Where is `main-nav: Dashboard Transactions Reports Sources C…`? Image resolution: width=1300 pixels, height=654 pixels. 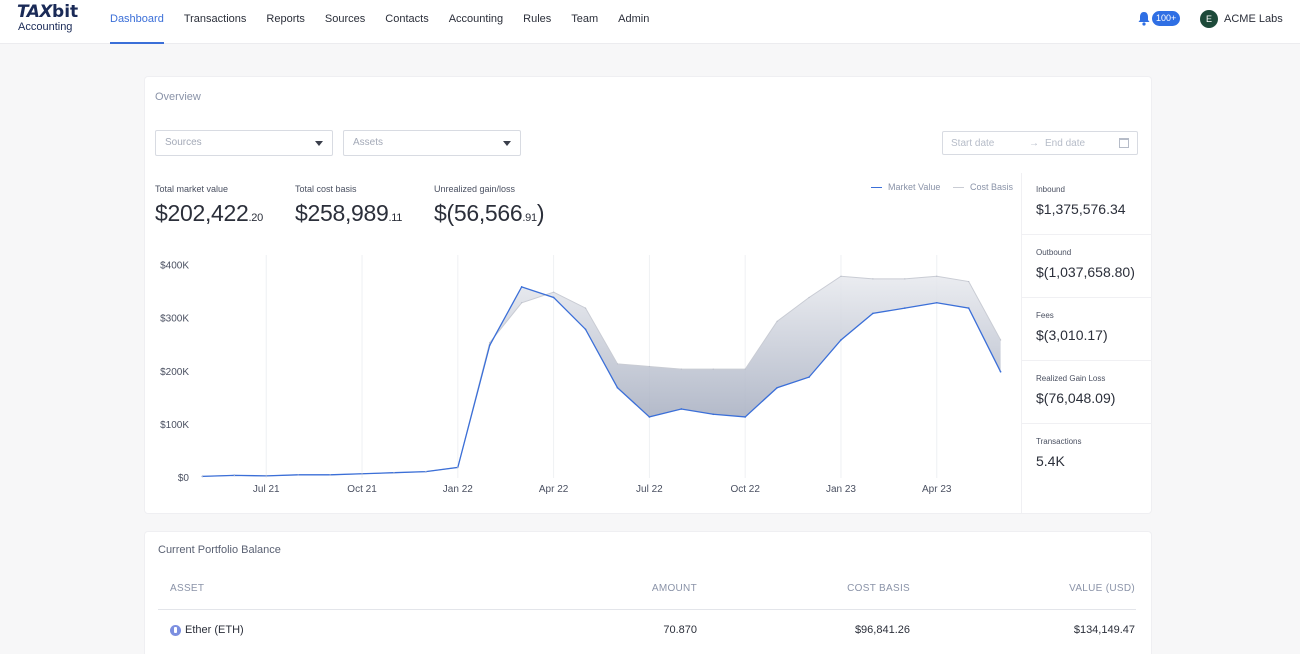 main-nav: Dashboard Transactions Reports Sources C… is located at coordinates (379, 22).